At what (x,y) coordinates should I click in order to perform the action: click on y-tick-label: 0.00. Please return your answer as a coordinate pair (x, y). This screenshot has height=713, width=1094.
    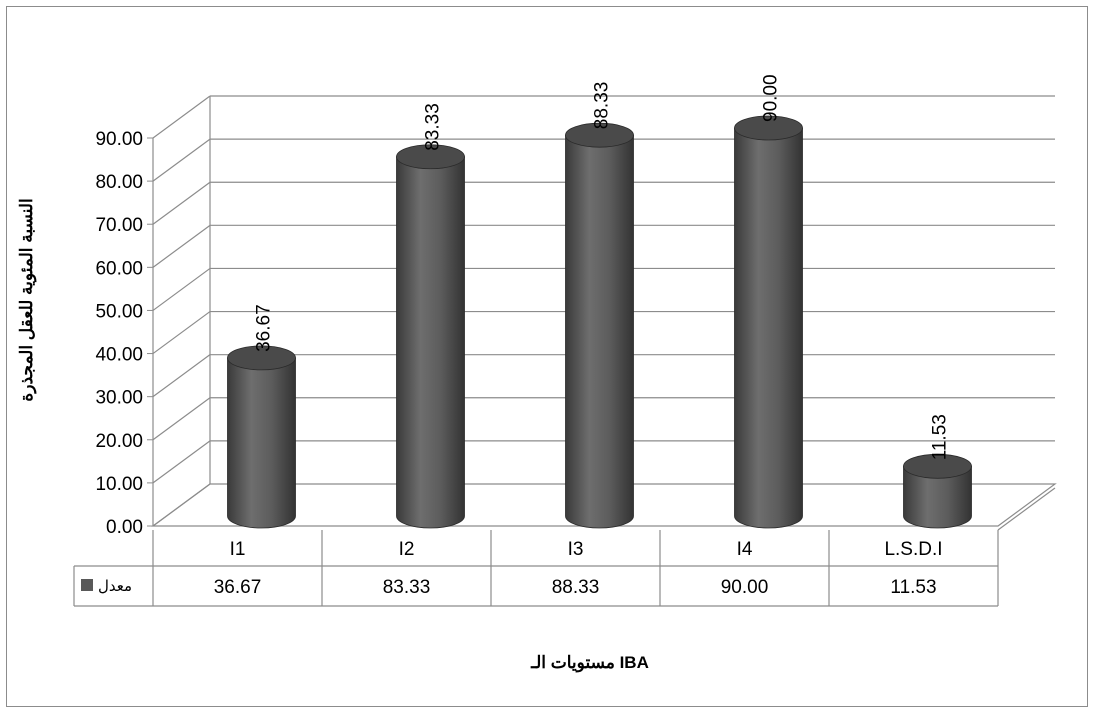
    Looking at the image, I should click on (124, 527).